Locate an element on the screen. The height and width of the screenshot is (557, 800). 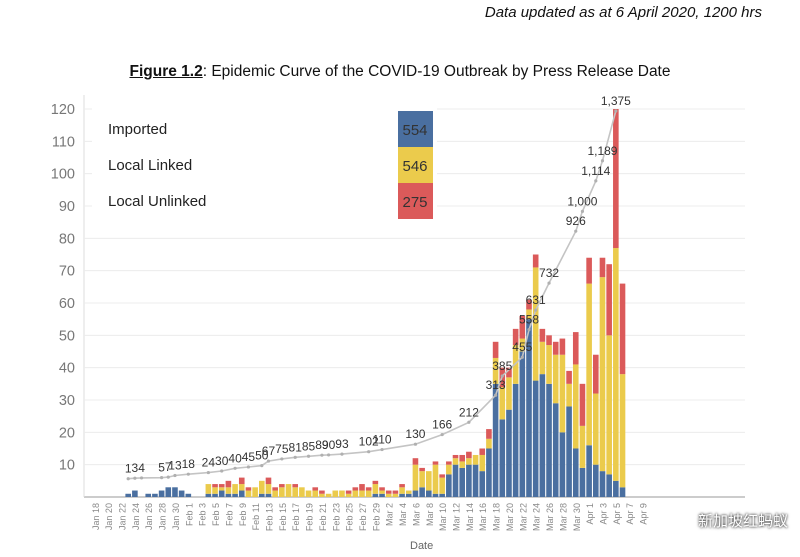
legend-total: 554 is located at coordinates (414, 130).